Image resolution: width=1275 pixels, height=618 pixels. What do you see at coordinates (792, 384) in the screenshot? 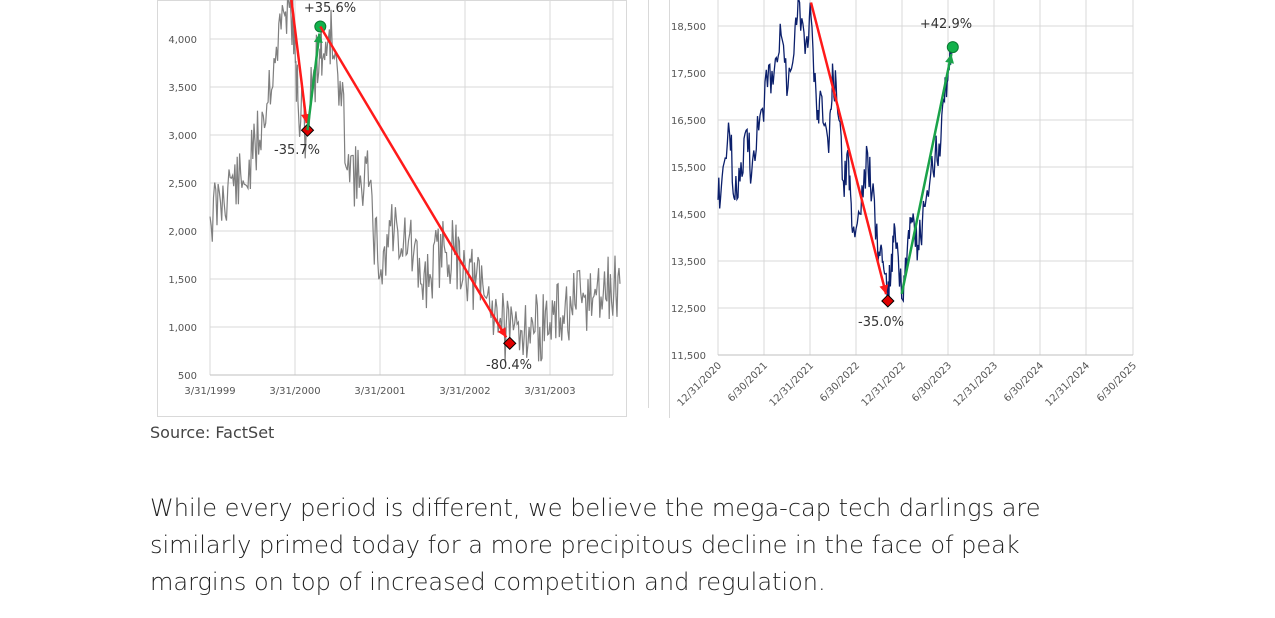
I see `x-tick-label: 12/31/2021` at bounding box center [792, 384].